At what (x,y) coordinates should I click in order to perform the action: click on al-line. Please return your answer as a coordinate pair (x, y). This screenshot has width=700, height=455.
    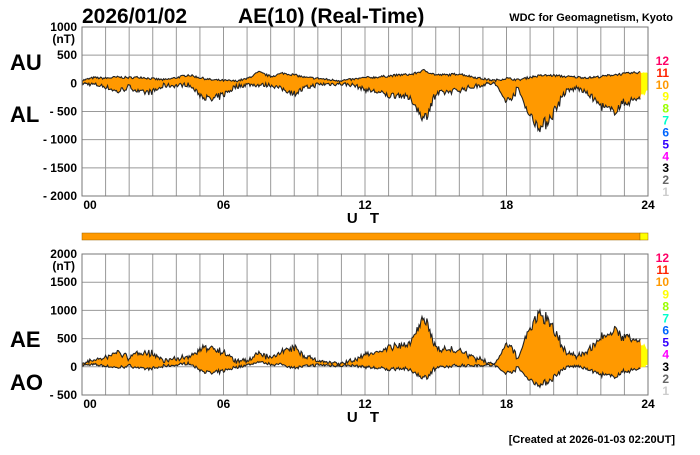
    Looking at the image, I should click on (361, 106).